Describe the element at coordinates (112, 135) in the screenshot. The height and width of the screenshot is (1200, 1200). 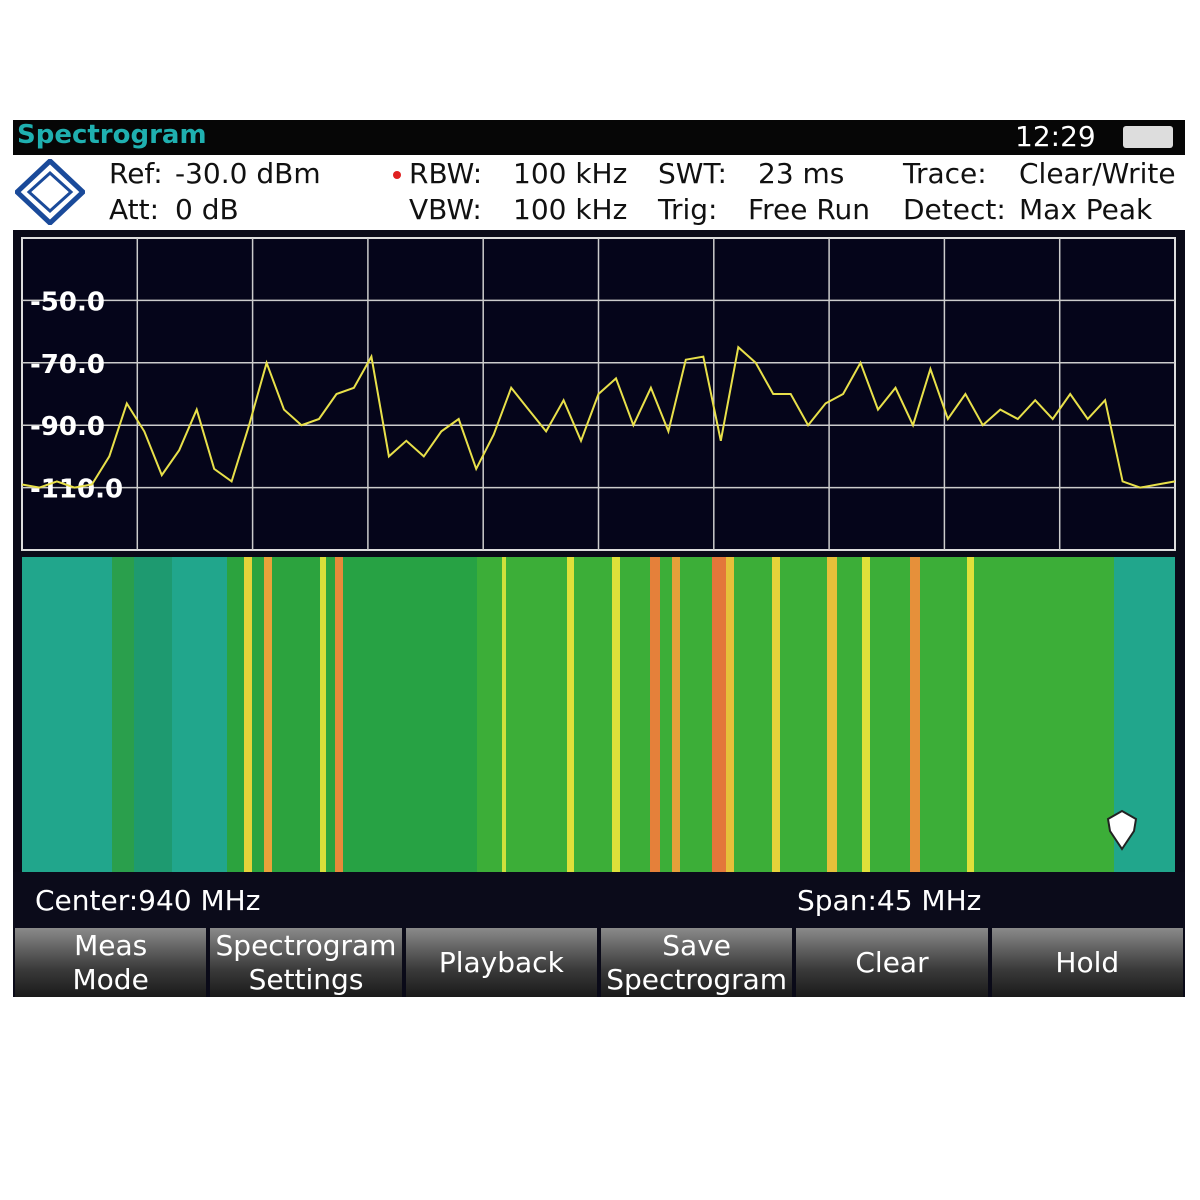
I see `mode-title: Spectrogram` at that location.